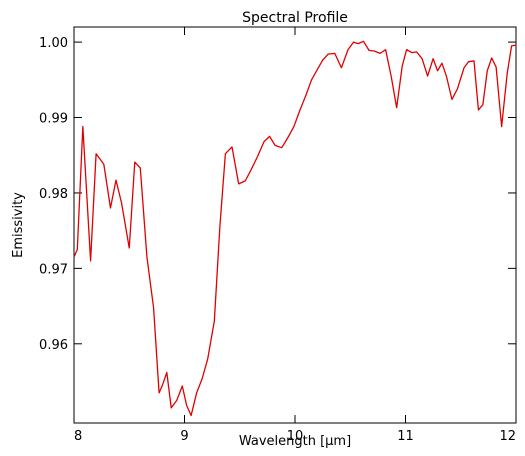  Describe the element at coordinates (53, 345) in the screenshot. I see `y-tick-label: 0.96` at that location.